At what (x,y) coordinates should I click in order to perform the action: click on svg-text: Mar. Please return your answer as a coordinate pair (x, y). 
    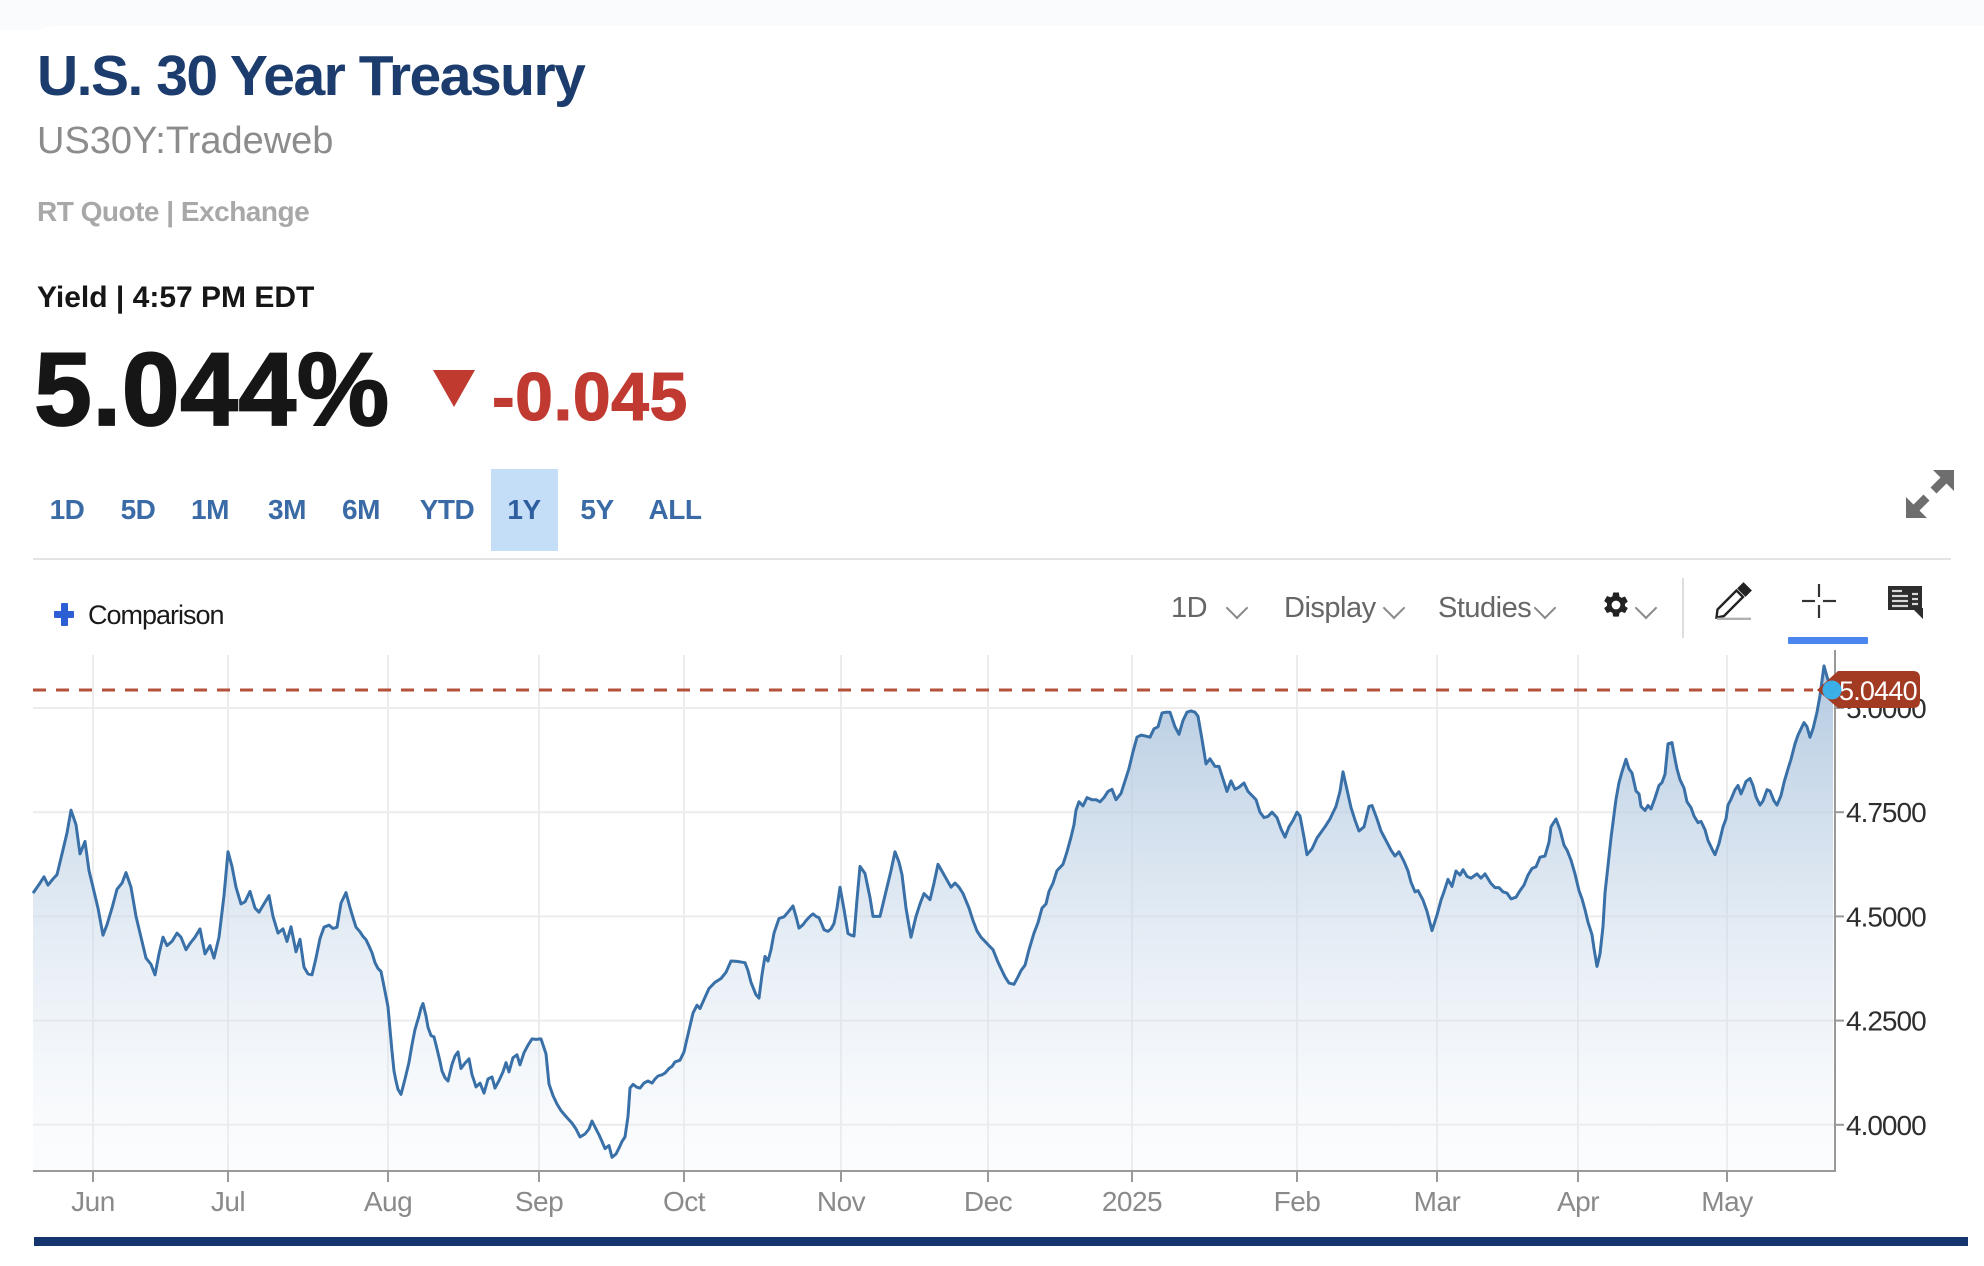
    Looking at the image, I should click on (1437, 1201).